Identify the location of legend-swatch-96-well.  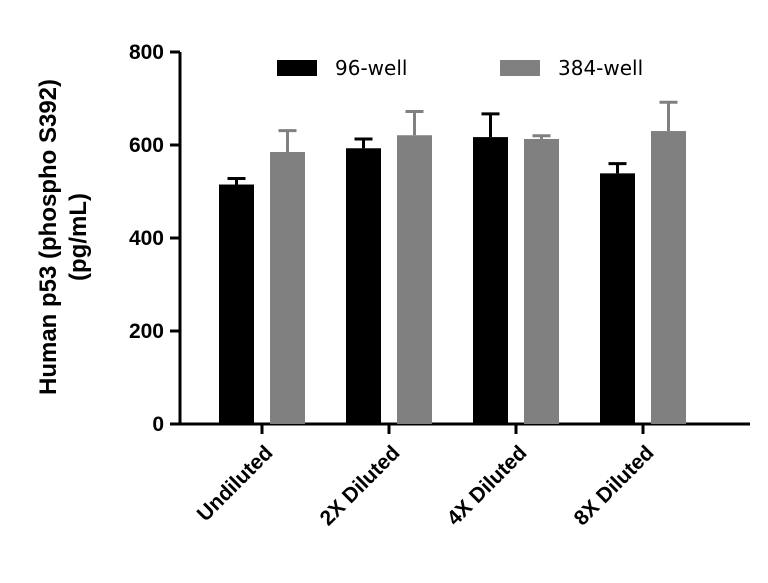
(297, 68).